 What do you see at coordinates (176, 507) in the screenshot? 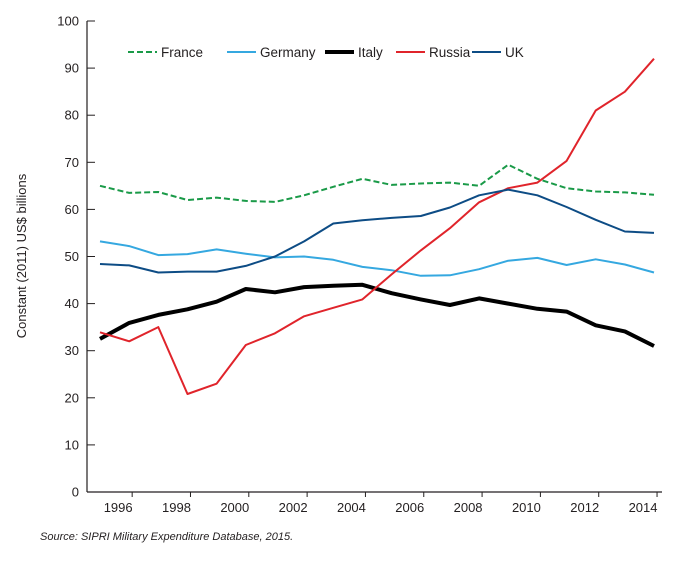
I see `x-tick-label: 1998` at bounding box center [176, 507].